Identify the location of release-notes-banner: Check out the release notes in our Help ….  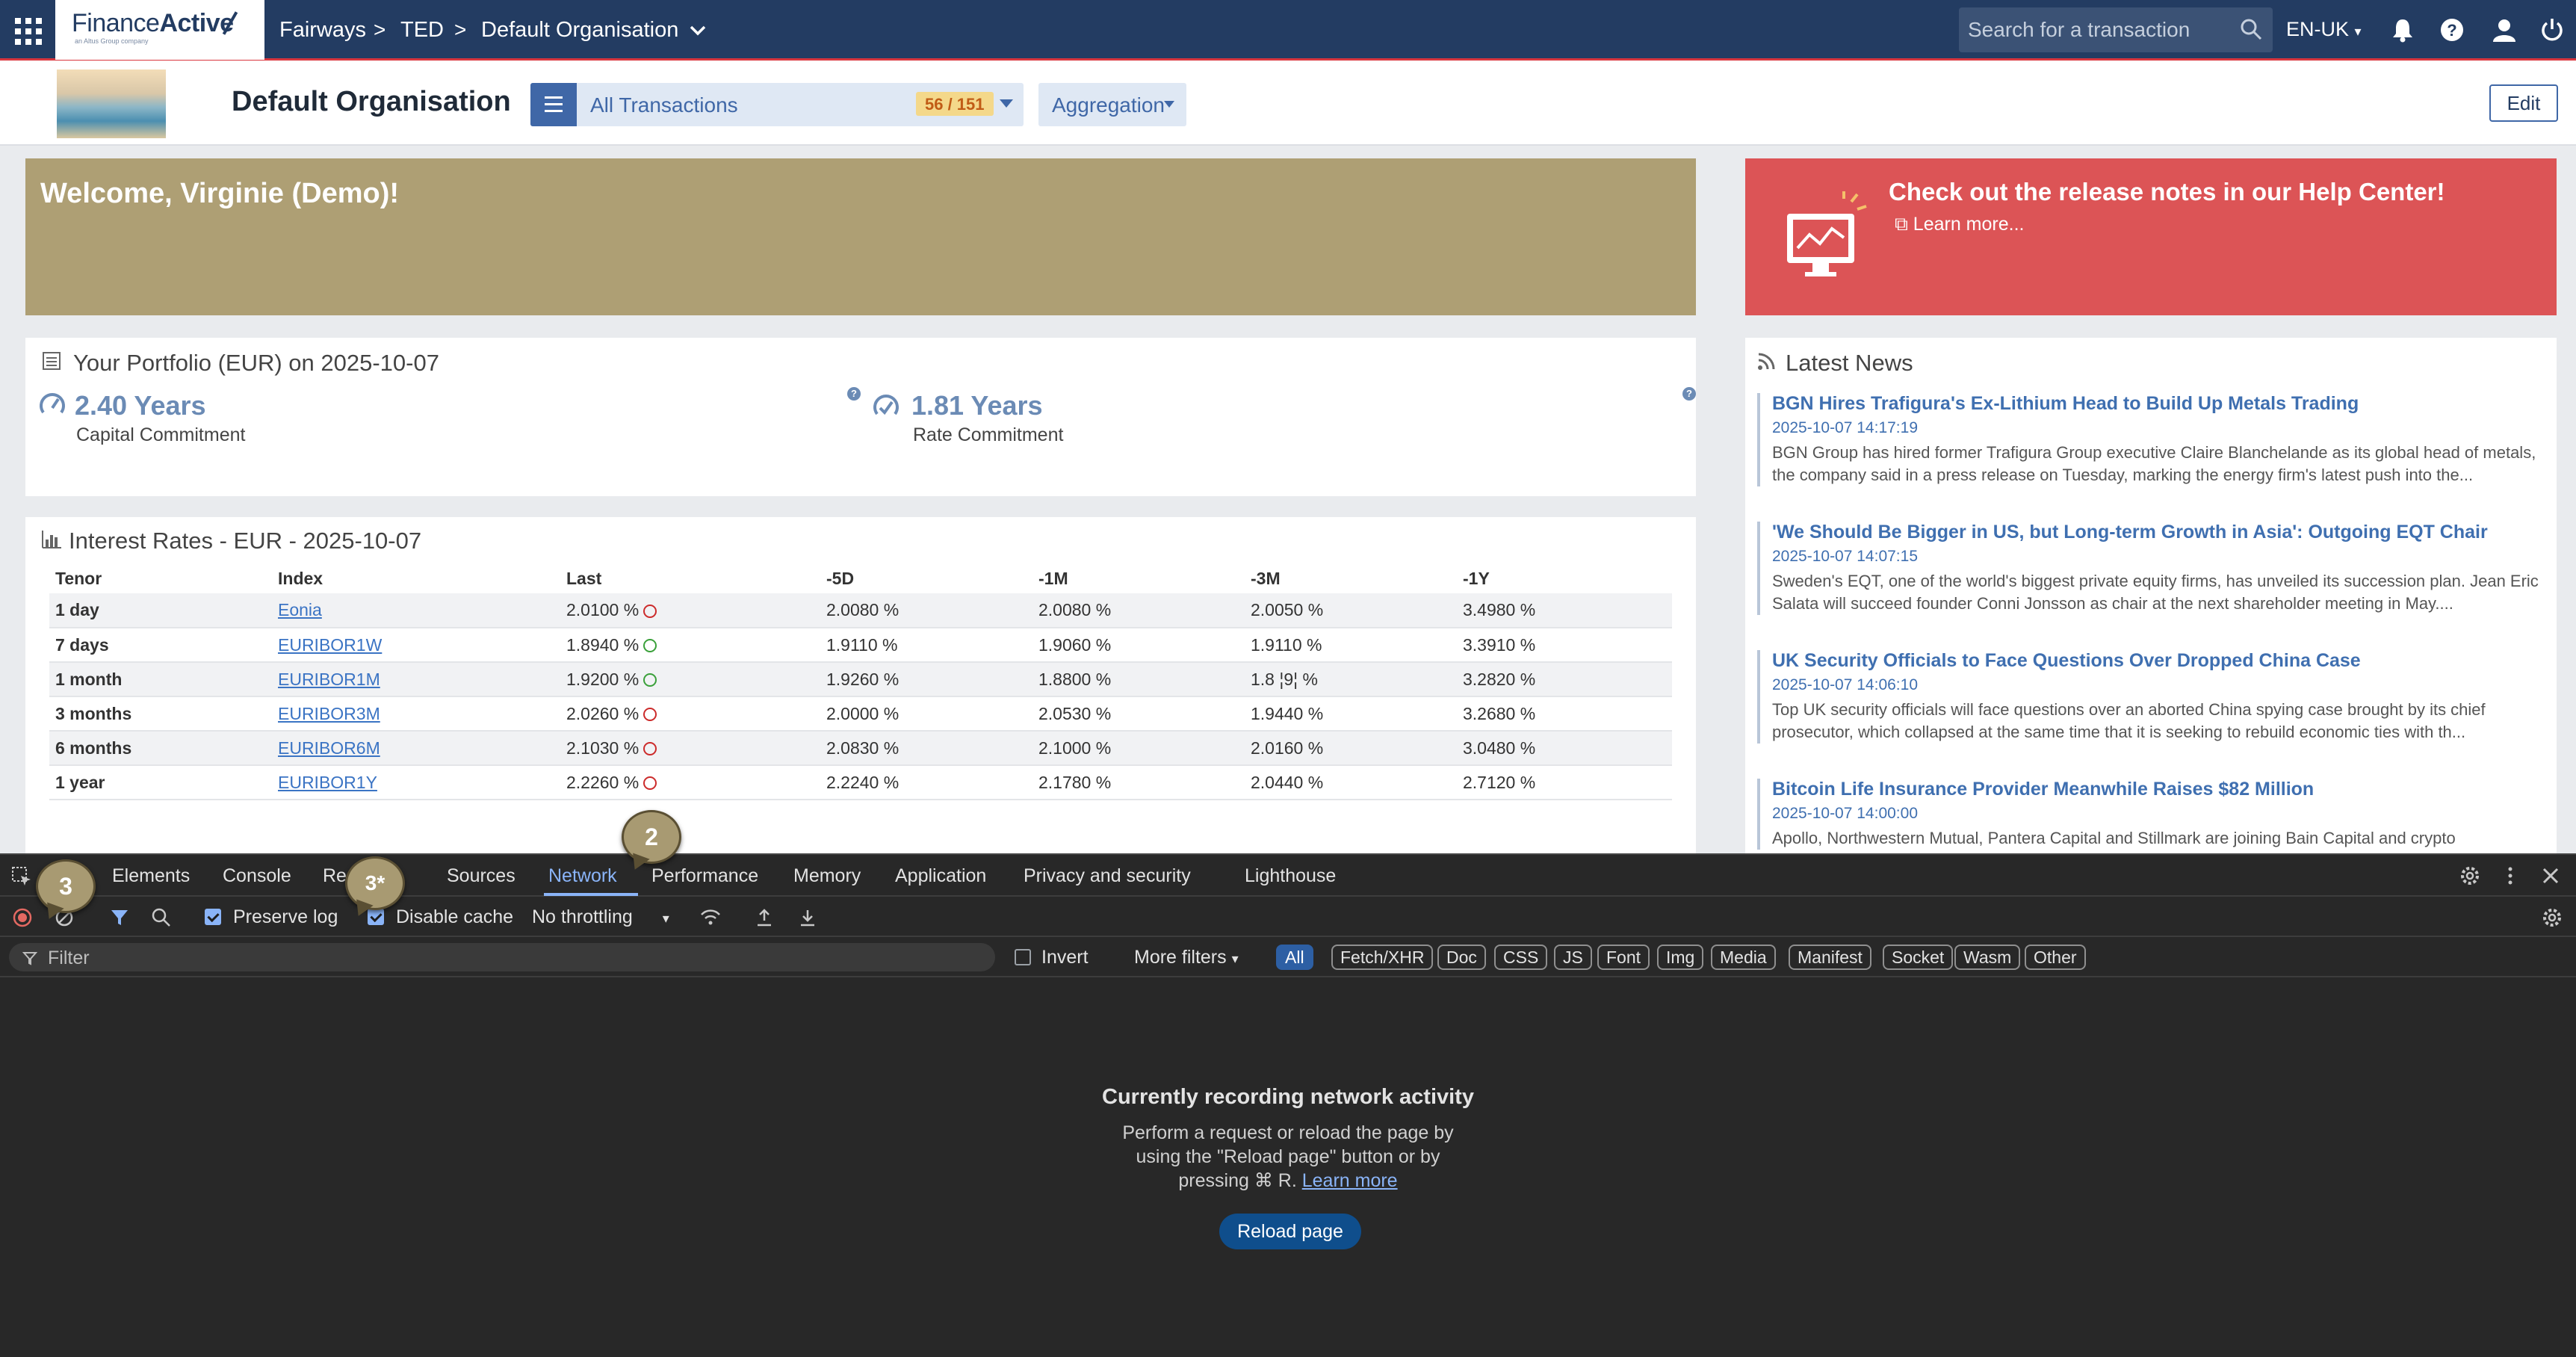
(2151, 236).